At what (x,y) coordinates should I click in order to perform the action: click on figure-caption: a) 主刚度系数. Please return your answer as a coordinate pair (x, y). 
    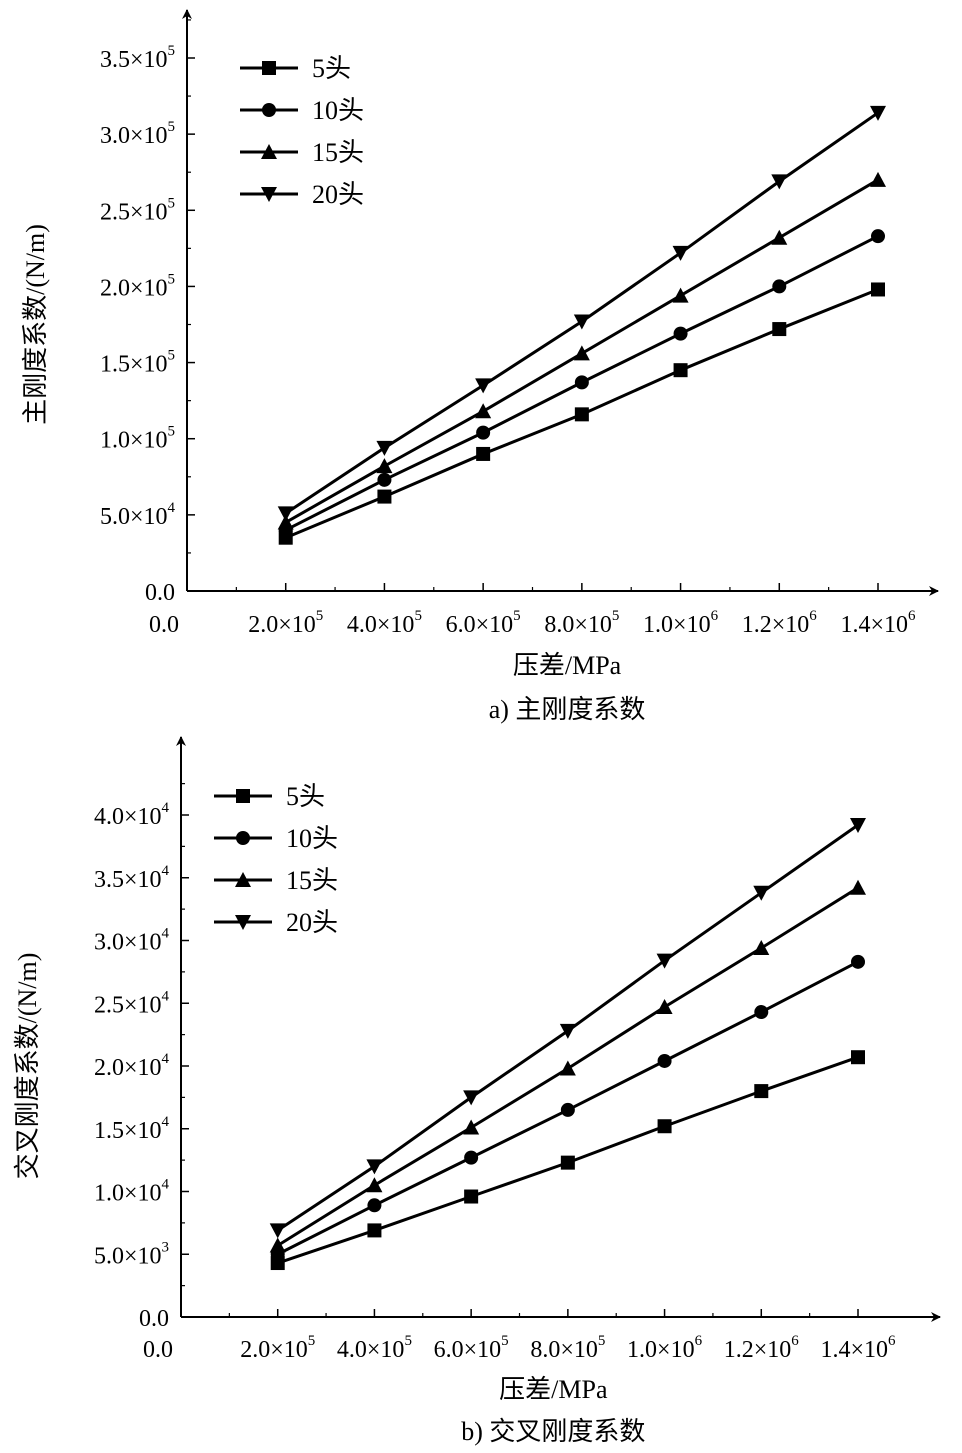
    Looking at the image, I should click on (567, 709).